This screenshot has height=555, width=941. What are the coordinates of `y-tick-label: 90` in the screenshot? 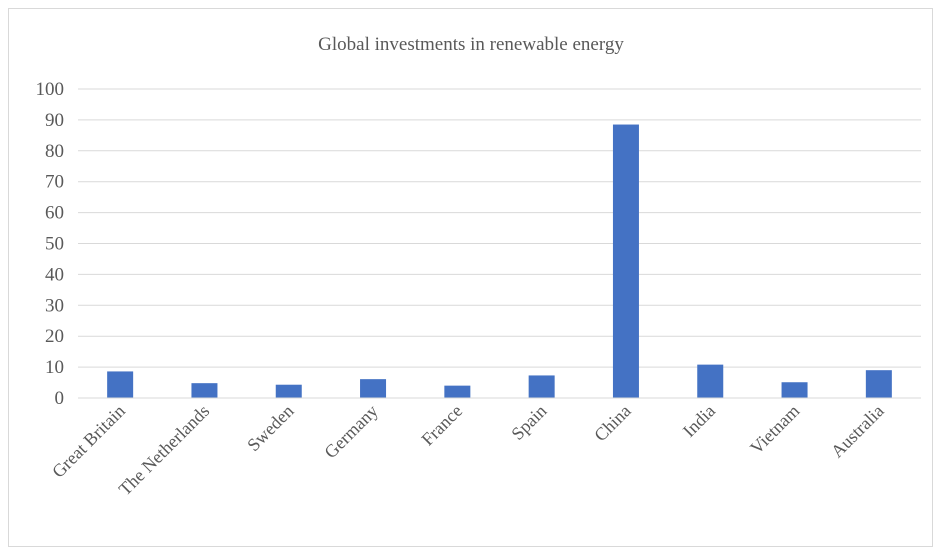 It's located at (54, 120).